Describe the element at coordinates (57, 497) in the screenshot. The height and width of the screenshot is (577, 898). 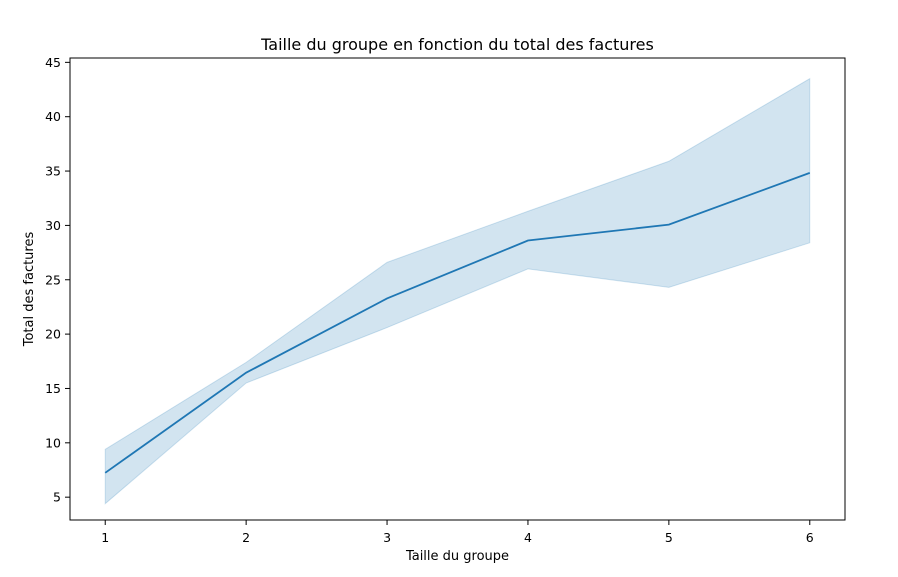
I see `y-tick-label: 5` at that location.